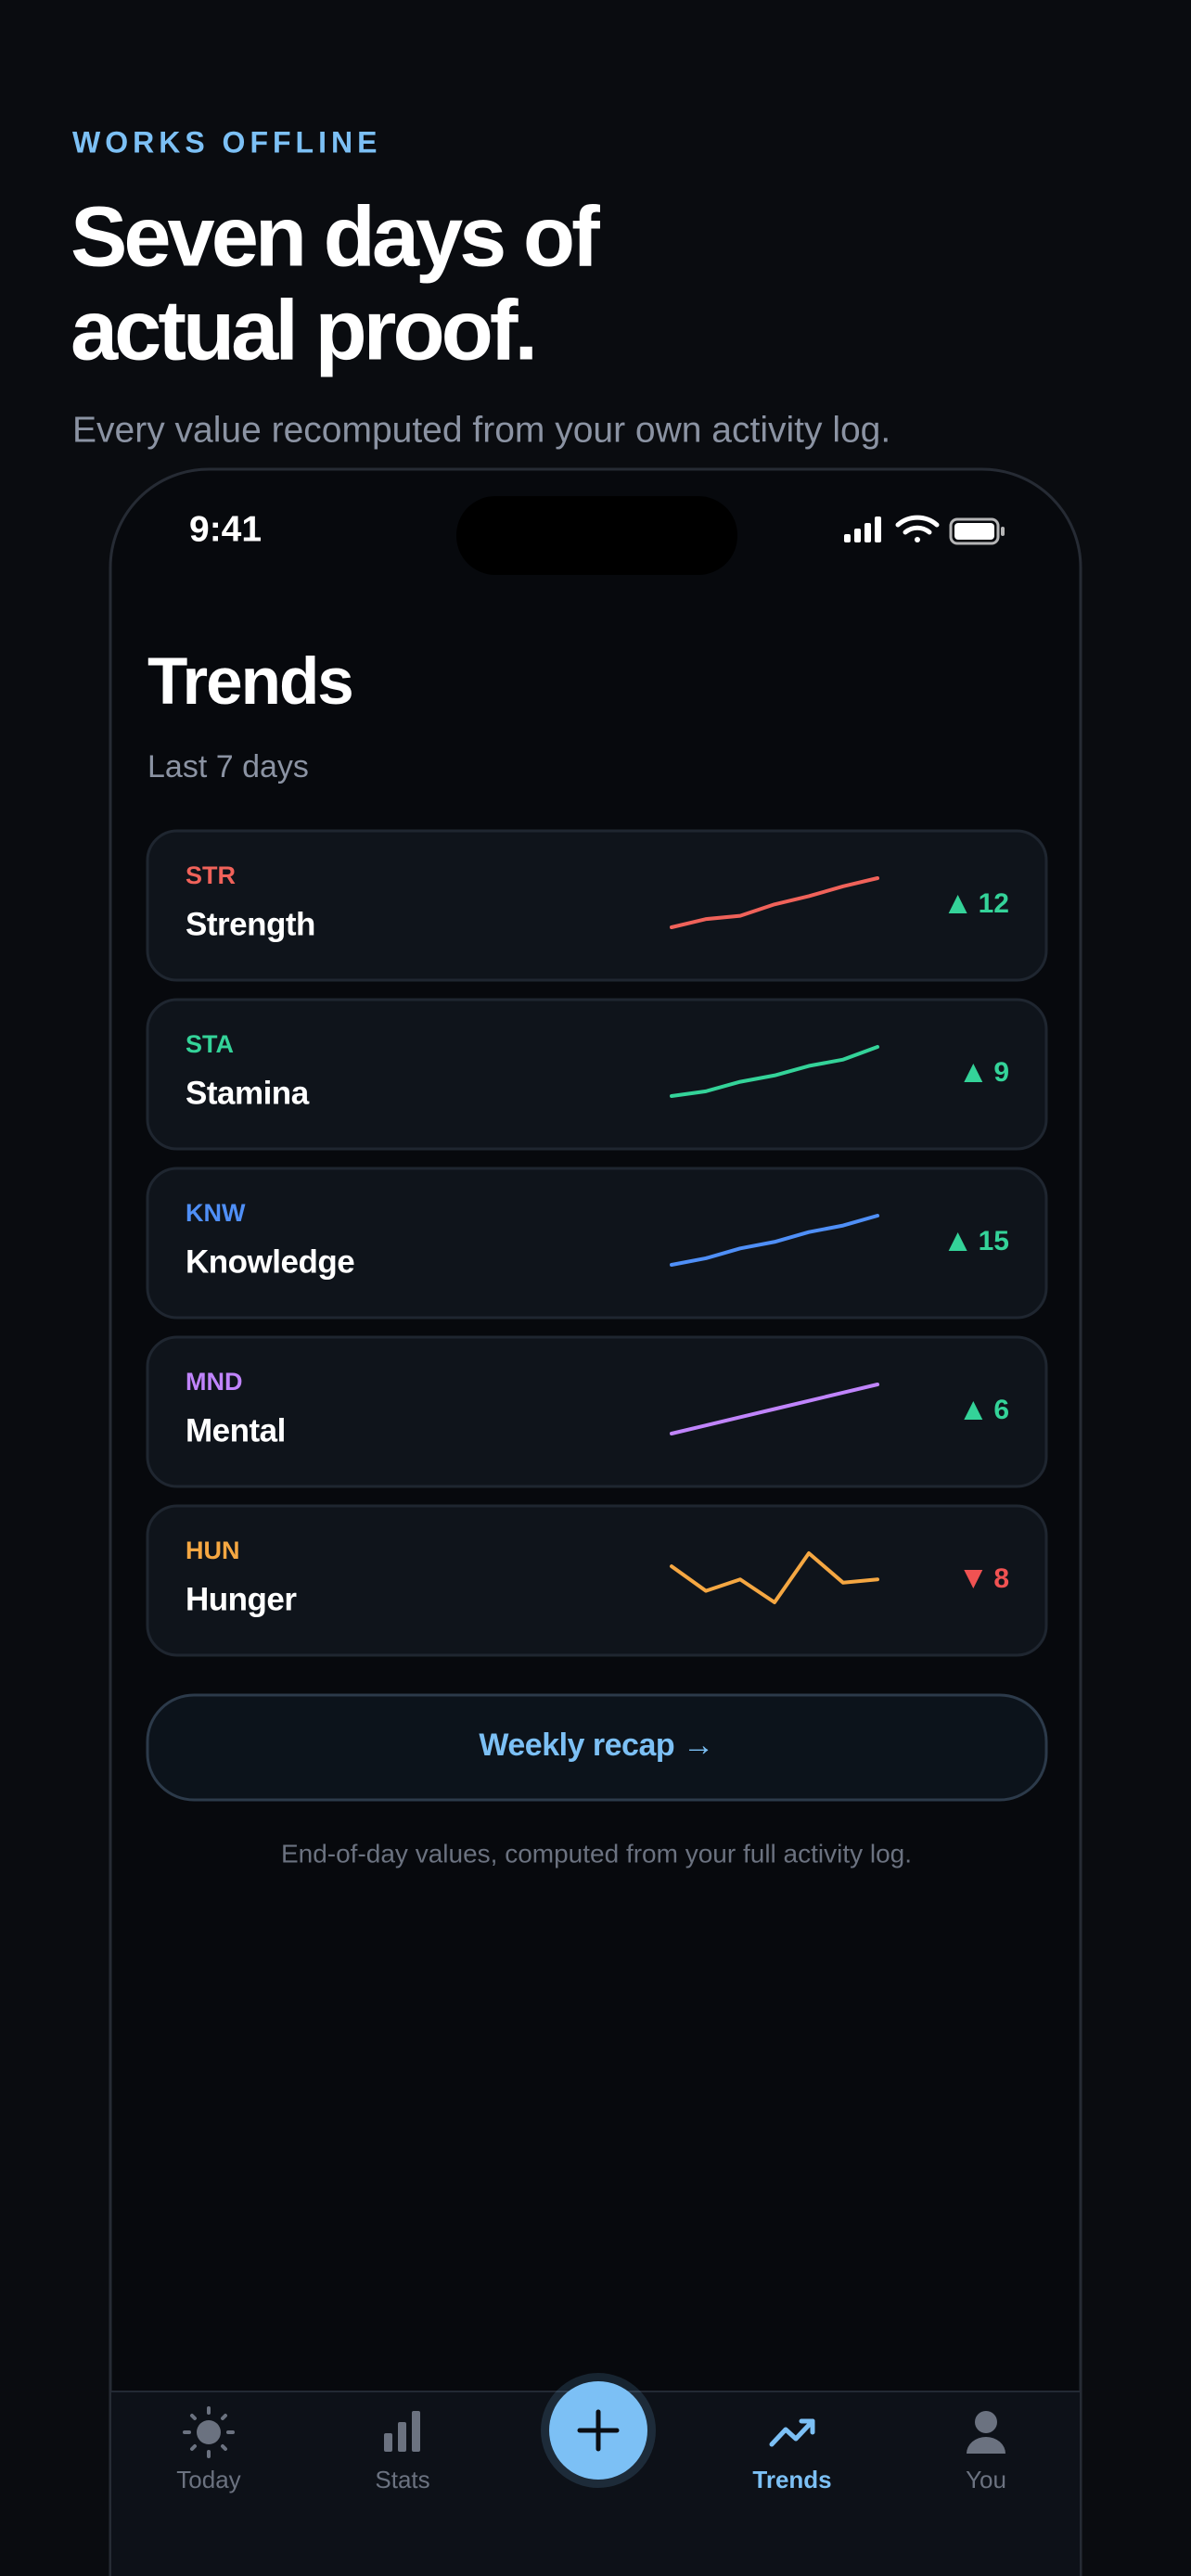  Describe the element at coordinates (250, 924) in the screenshot. I see `stat-name: Strength` at that location.